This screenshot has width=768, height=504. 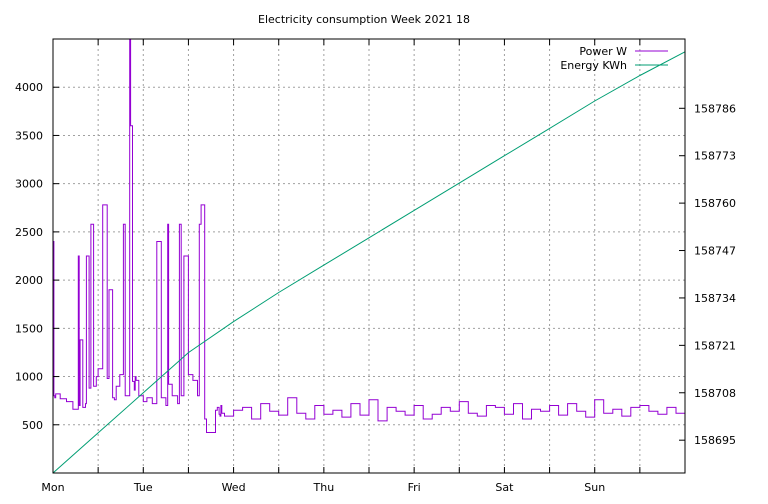 What do you see at coordinates (603, 51) in the screenshot?
I see `legend-label-power: Power W` at bounding box center [603, 51].